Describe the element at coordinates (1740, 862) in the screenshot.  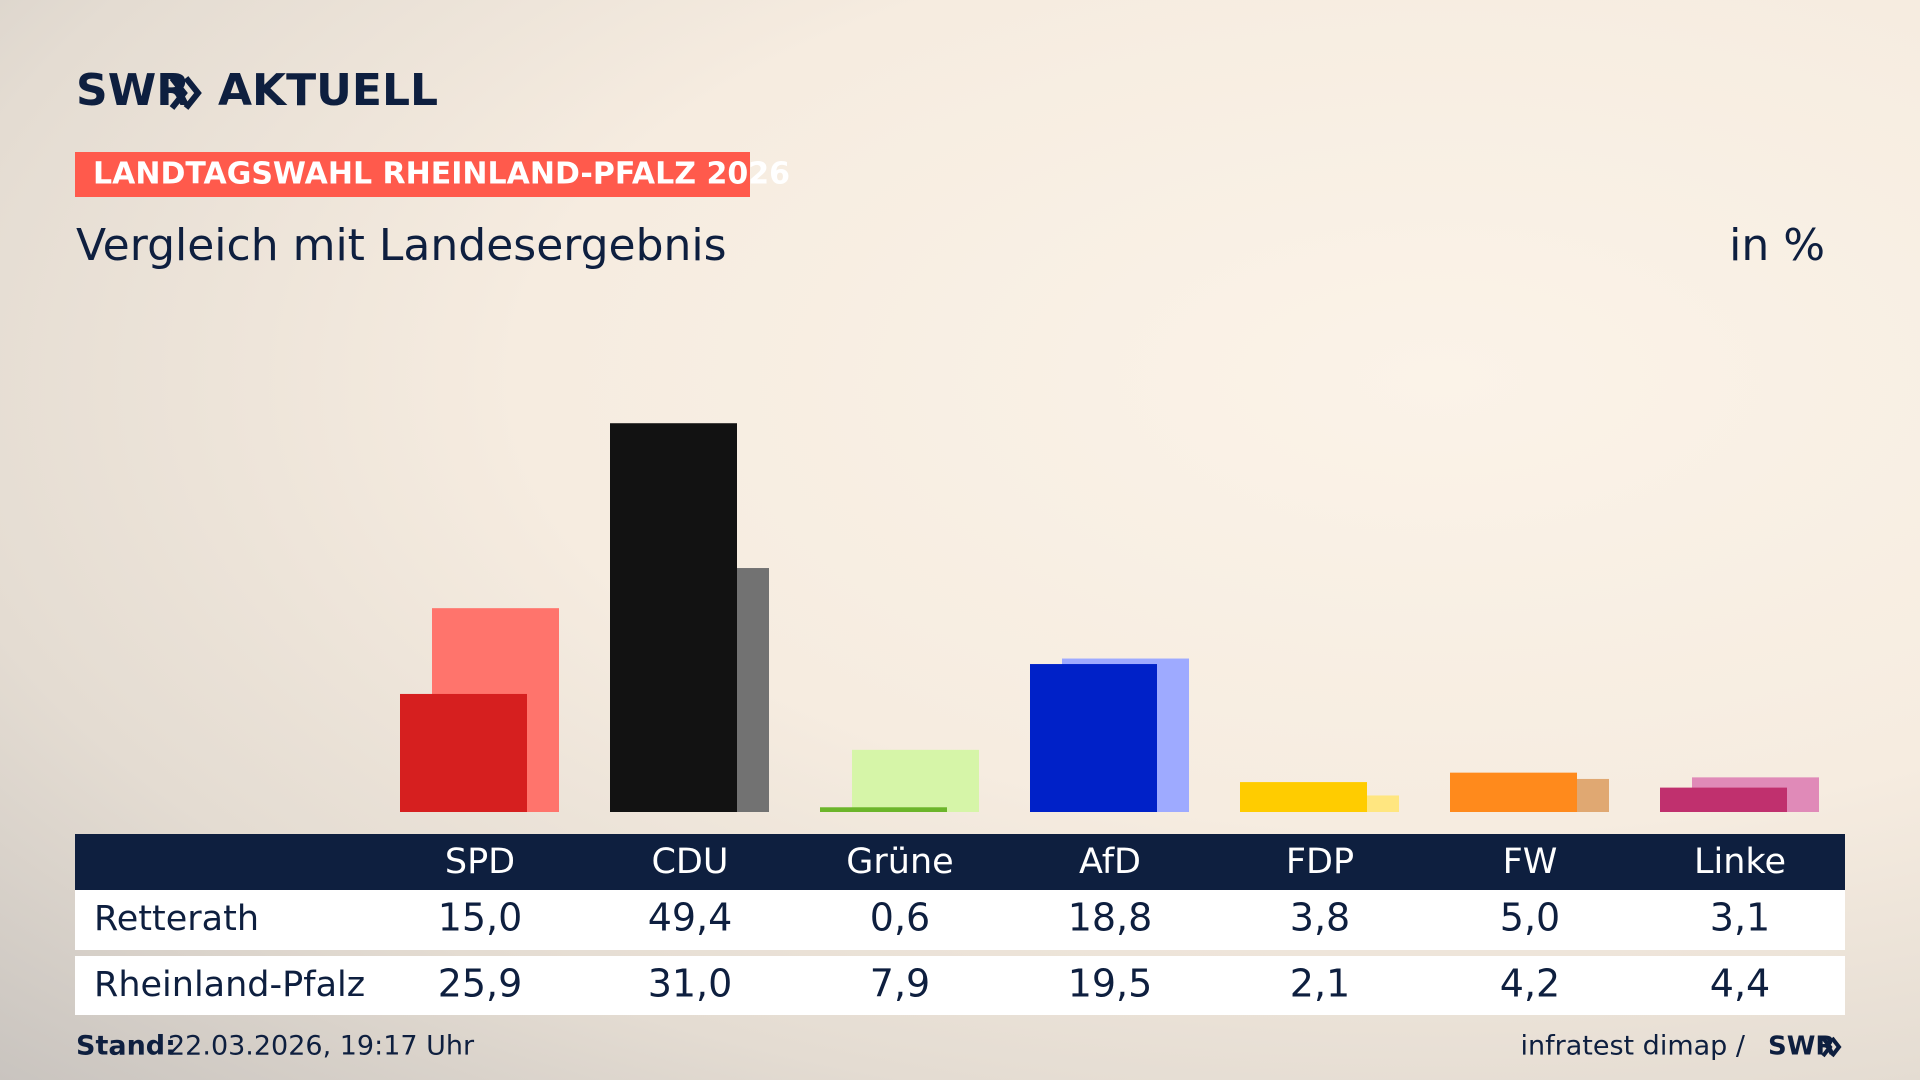
I see `category-label: Linke` at that location.